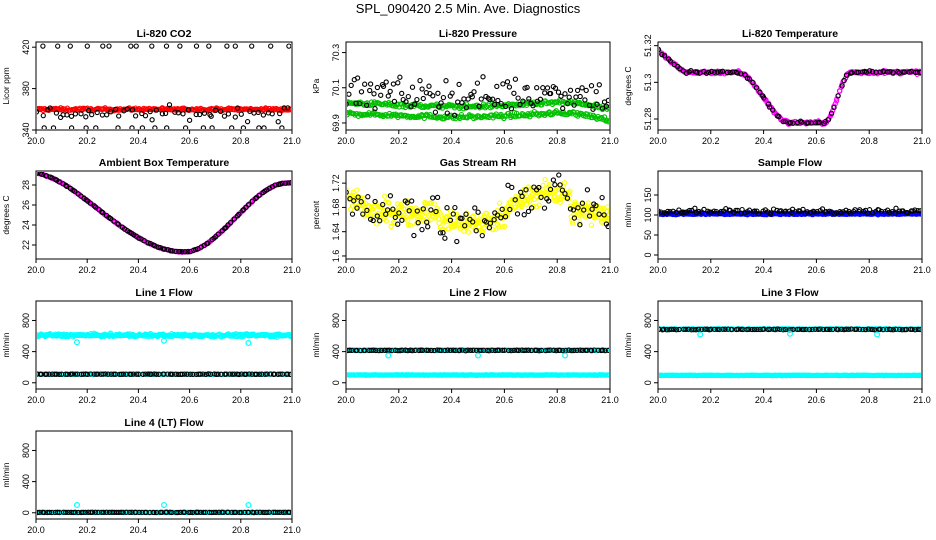  Describe the element at coordinates (164, 86) in the screenshot. I see `plot-frame-co2` at that location.